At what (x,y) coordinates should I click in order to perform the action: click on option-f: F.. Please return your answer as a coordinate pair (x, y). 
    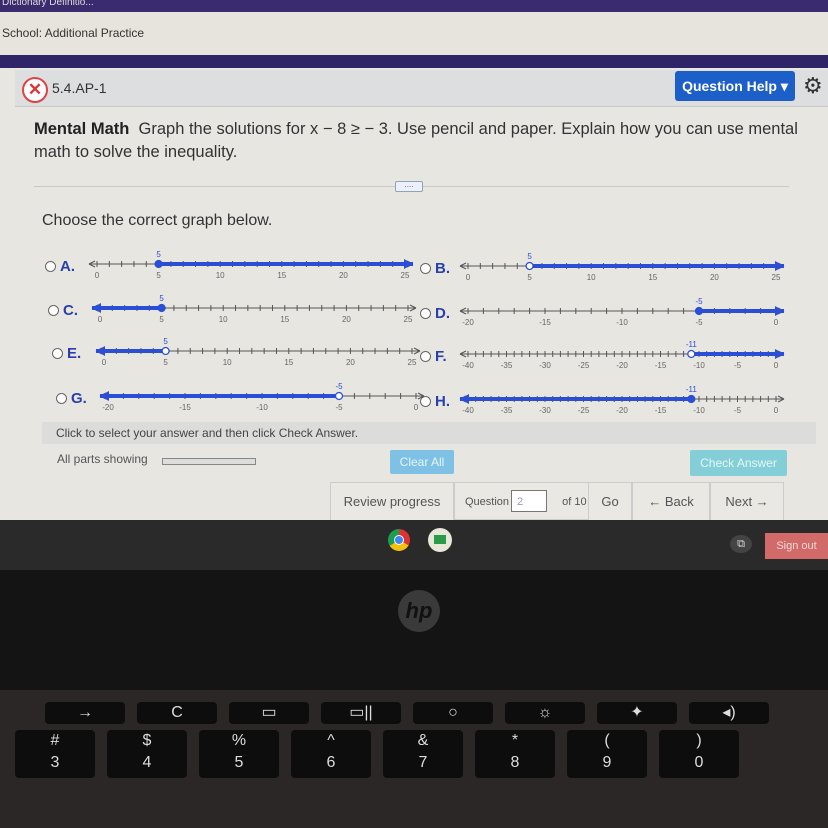
    Looking at the image, I should click on (433, 356).